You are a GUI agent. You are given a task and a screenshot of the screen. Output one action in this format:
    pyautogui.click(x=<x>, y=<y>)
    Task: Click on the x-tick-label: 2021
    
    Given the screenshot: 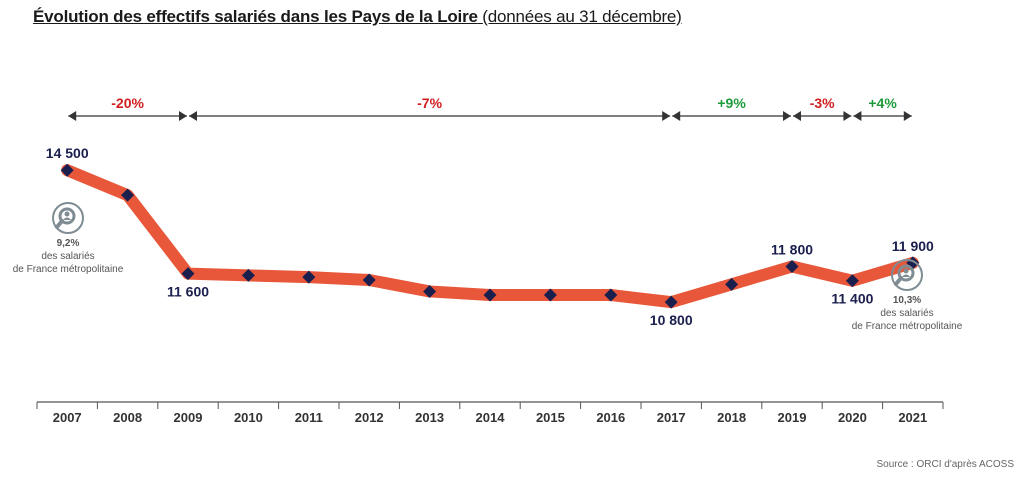 What is the action you would take?
    pyautogui.click(x=912, y=417)
    